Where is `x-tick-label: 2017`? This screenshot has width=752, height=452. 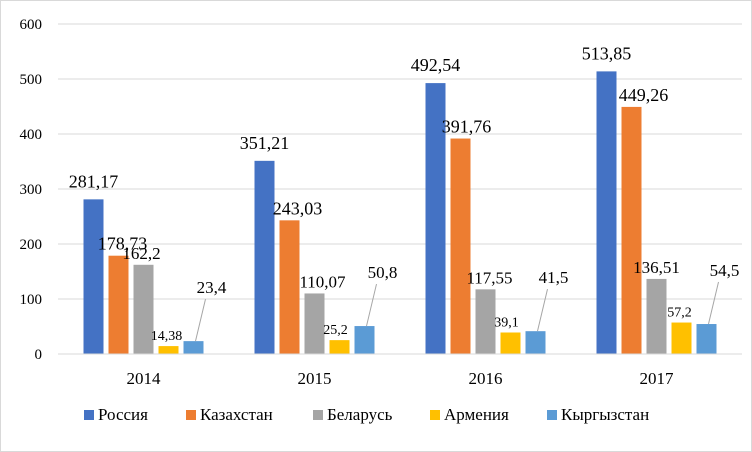 x-tick-label: 2017 is located at coordinates (657, 378).